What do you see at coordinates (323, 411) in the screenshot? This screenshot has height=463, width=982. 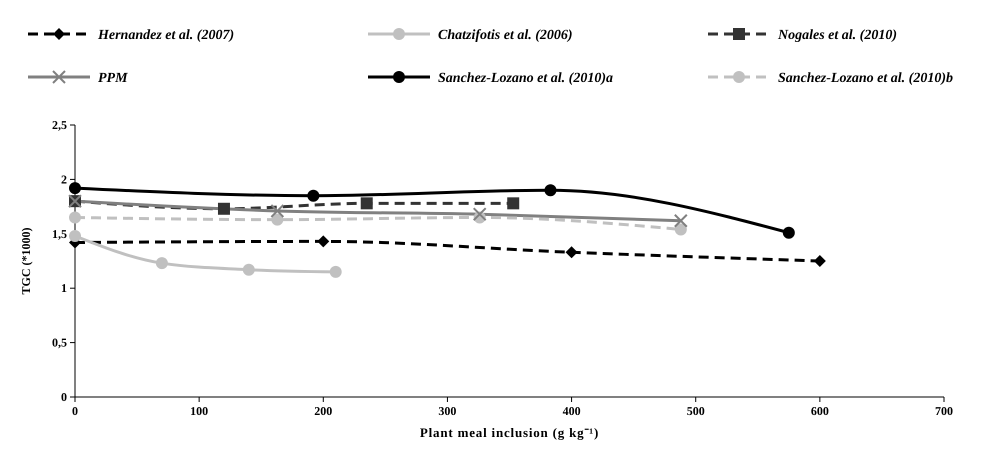 I see `x-tick-label: 200` at bounding box center [323, 411].